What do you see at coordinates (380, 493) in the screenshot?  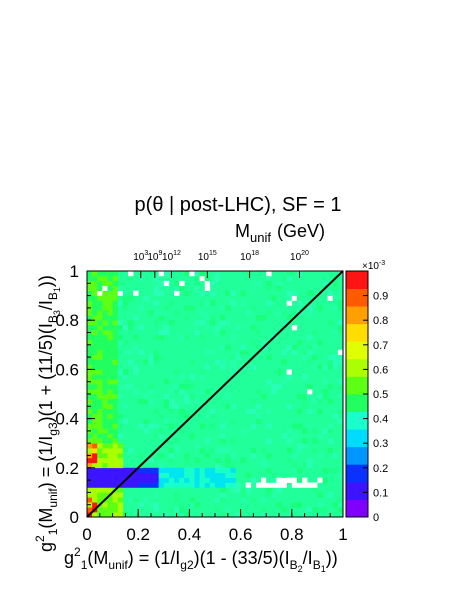 I see `colorbar-tick-label: 0.1` at bounding box center [380, 493].